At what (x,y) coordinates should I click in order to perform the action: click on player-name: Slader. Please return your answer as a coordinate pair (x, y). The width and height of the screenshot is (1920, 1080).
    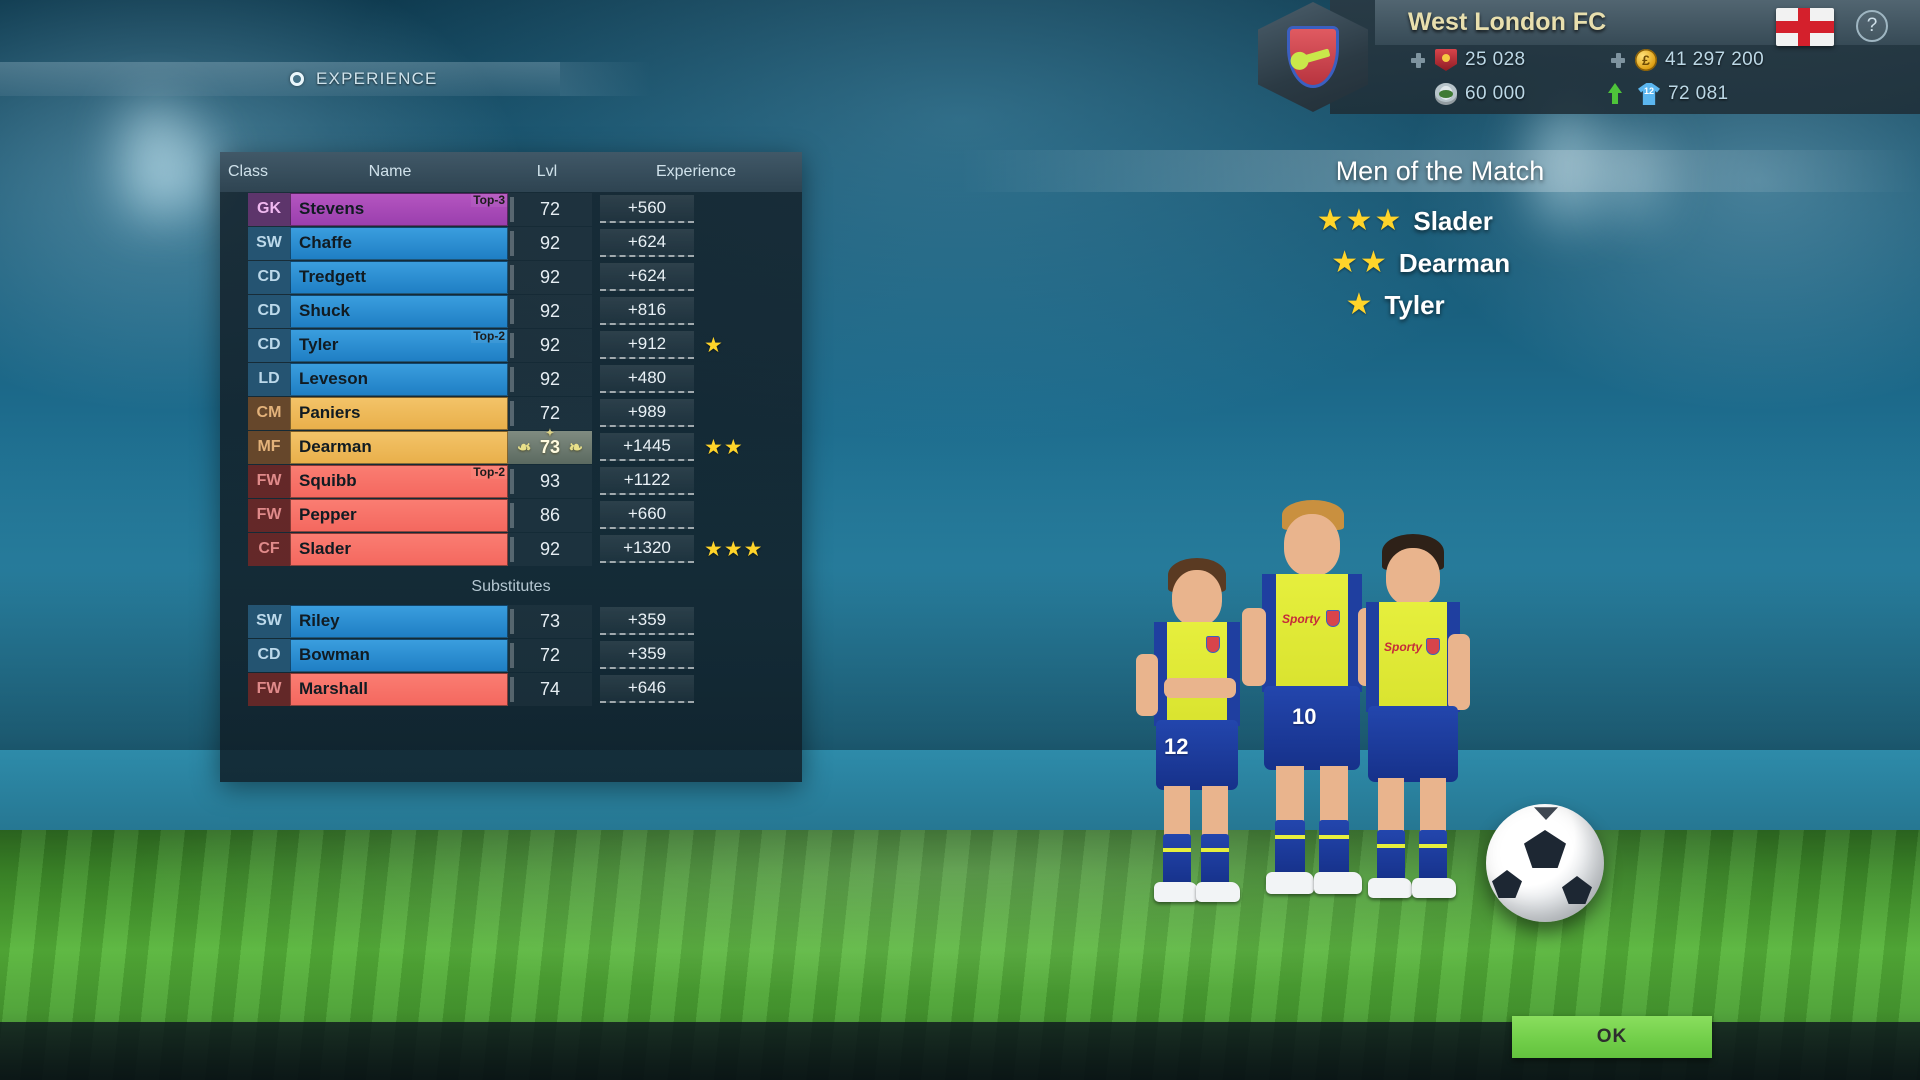
    Looking at the image, I should click on (325, 548).